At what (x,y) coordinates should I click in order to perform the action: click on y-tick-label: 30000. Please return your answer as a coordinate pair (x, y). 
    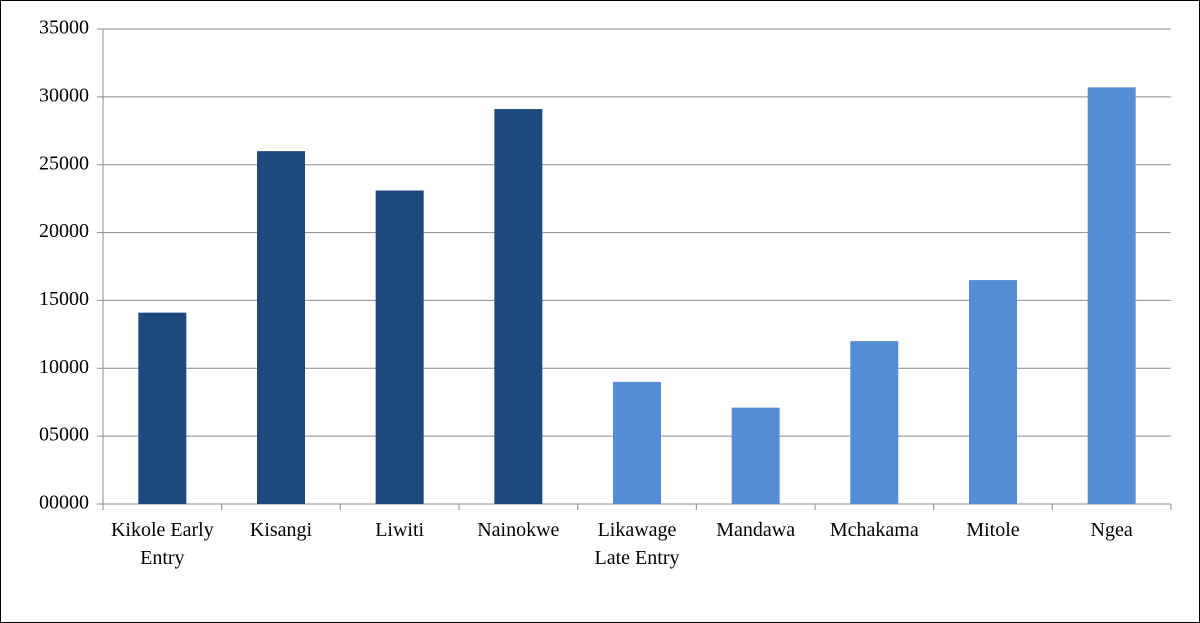
    Looking at the image, I should click on (64, 95).